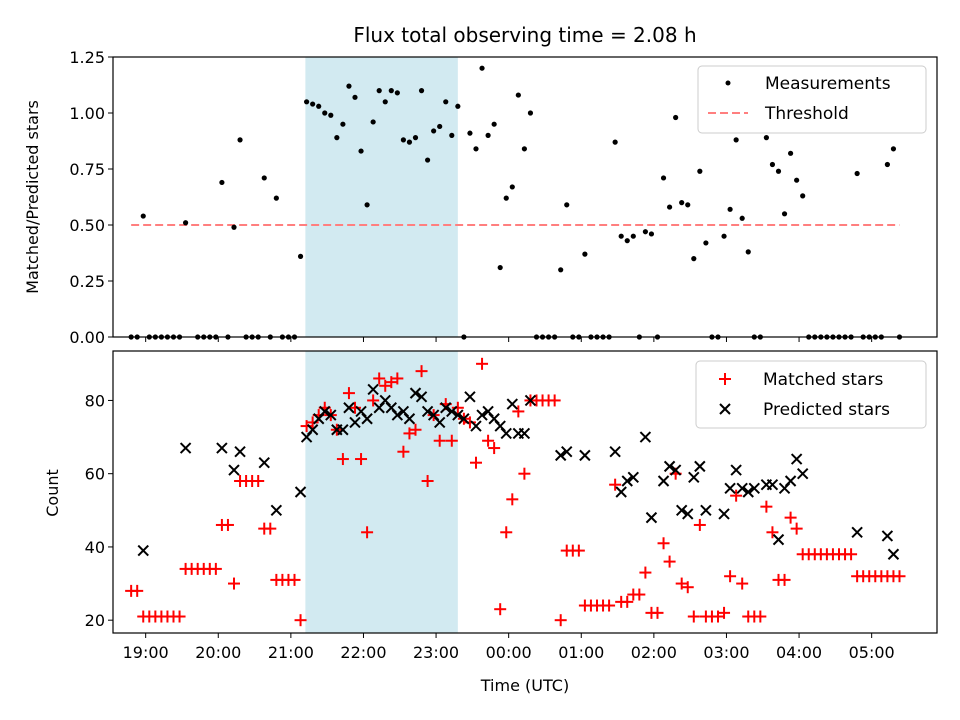 This screenshot has height=720, width=960. What do you see at coordinates (654, 652) in the screenshot?
I see `x-tick-label-7: 02:00` at bounding box center [654, 652].